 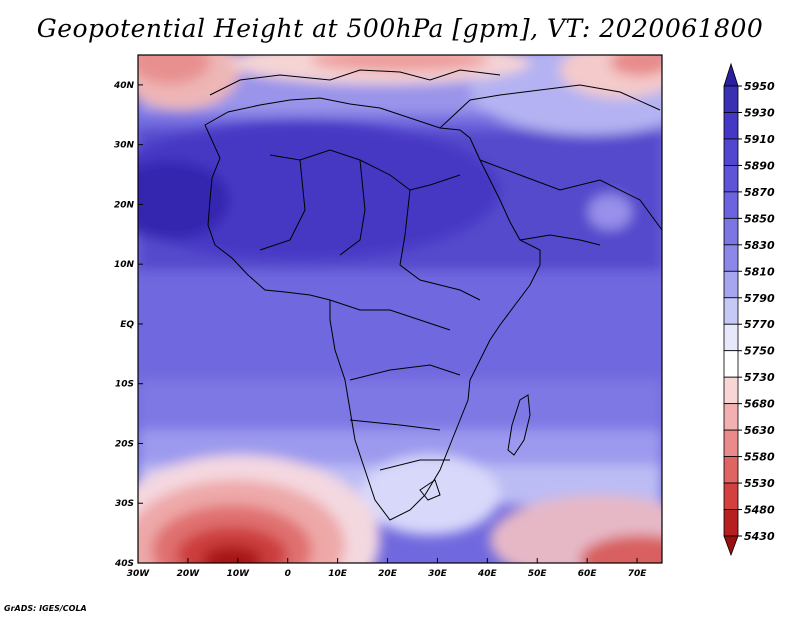 What do you see at coordinates (124, 205) in the screenshot?
I see `lat-tick-label: 20N` at bounding box center [124, 205].